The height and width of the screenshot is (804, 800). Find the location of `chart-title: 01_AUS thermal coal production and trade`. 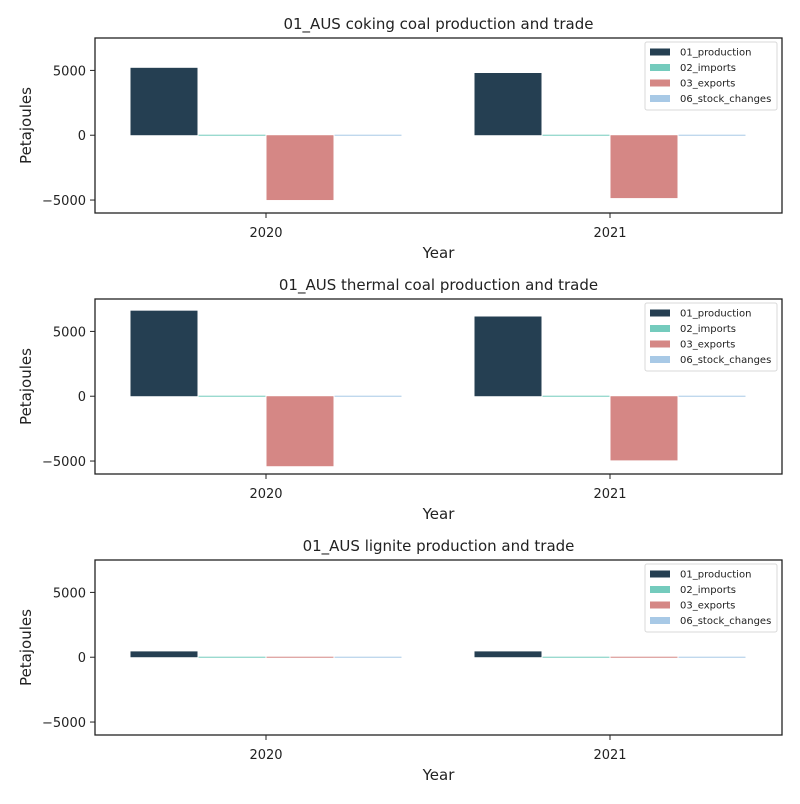

chart-title: 01_AUS thermal coal production and trade is located at coordinates (438, 285).